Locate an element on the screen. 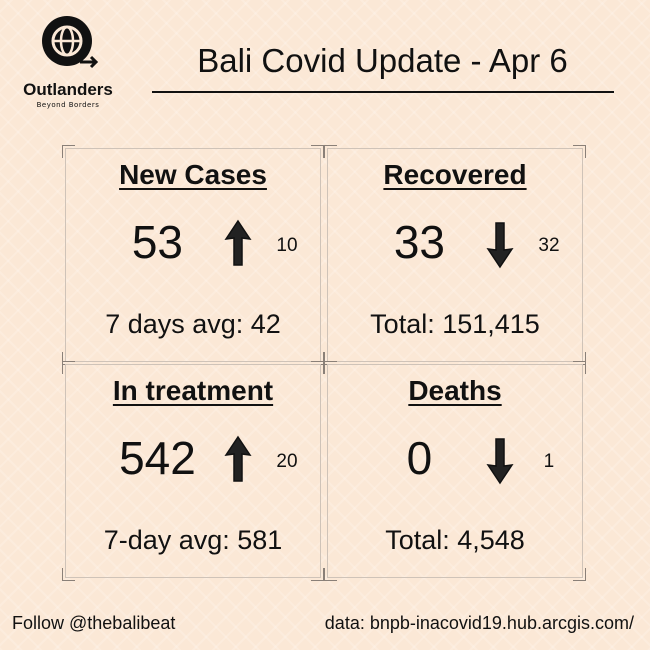 This screenshot has width=650, height=650. card-footer: Total: 4,548 is located at coordinates (455, 540).